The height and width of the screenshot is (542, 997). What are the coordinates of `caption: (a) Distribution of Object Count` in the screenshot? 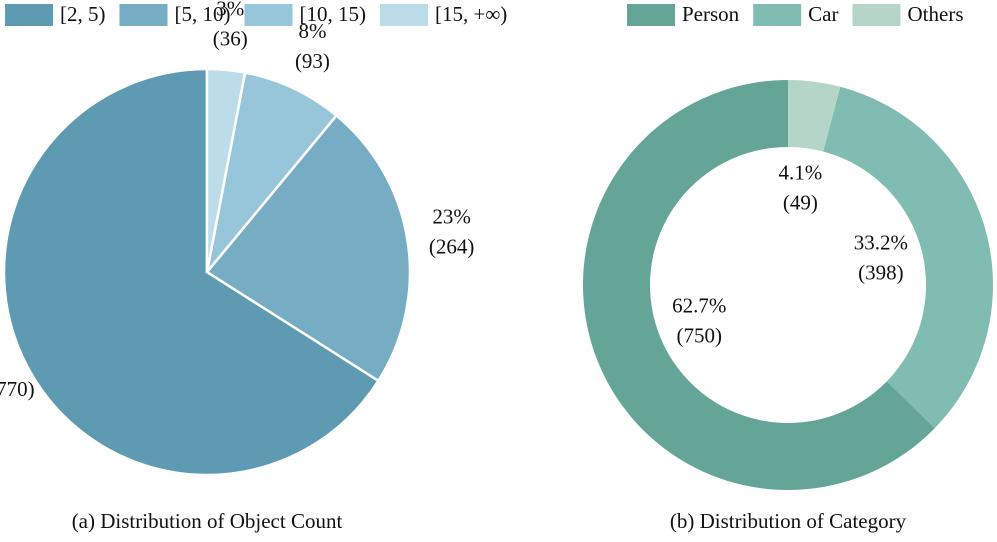 It's located at (207, 521).